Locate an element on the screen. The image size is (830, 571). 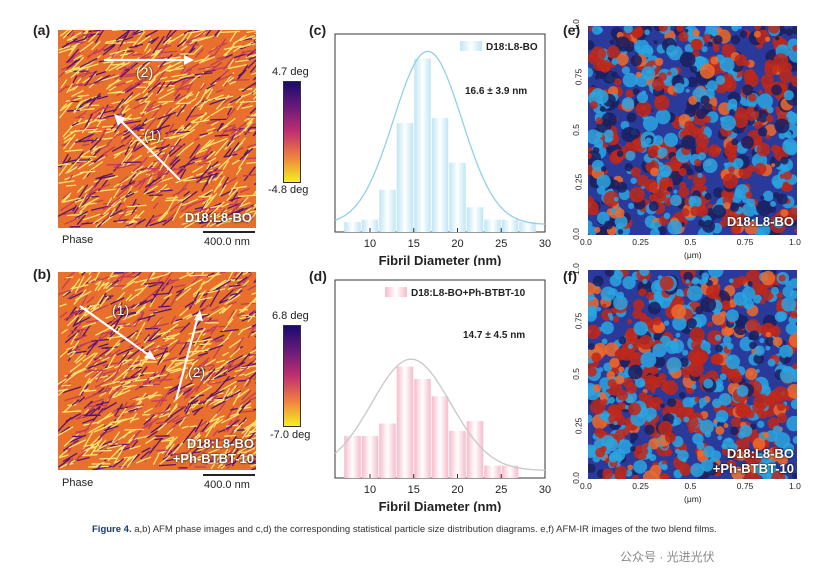
panel-c-label: (c) is located at coordinates (318, 30).